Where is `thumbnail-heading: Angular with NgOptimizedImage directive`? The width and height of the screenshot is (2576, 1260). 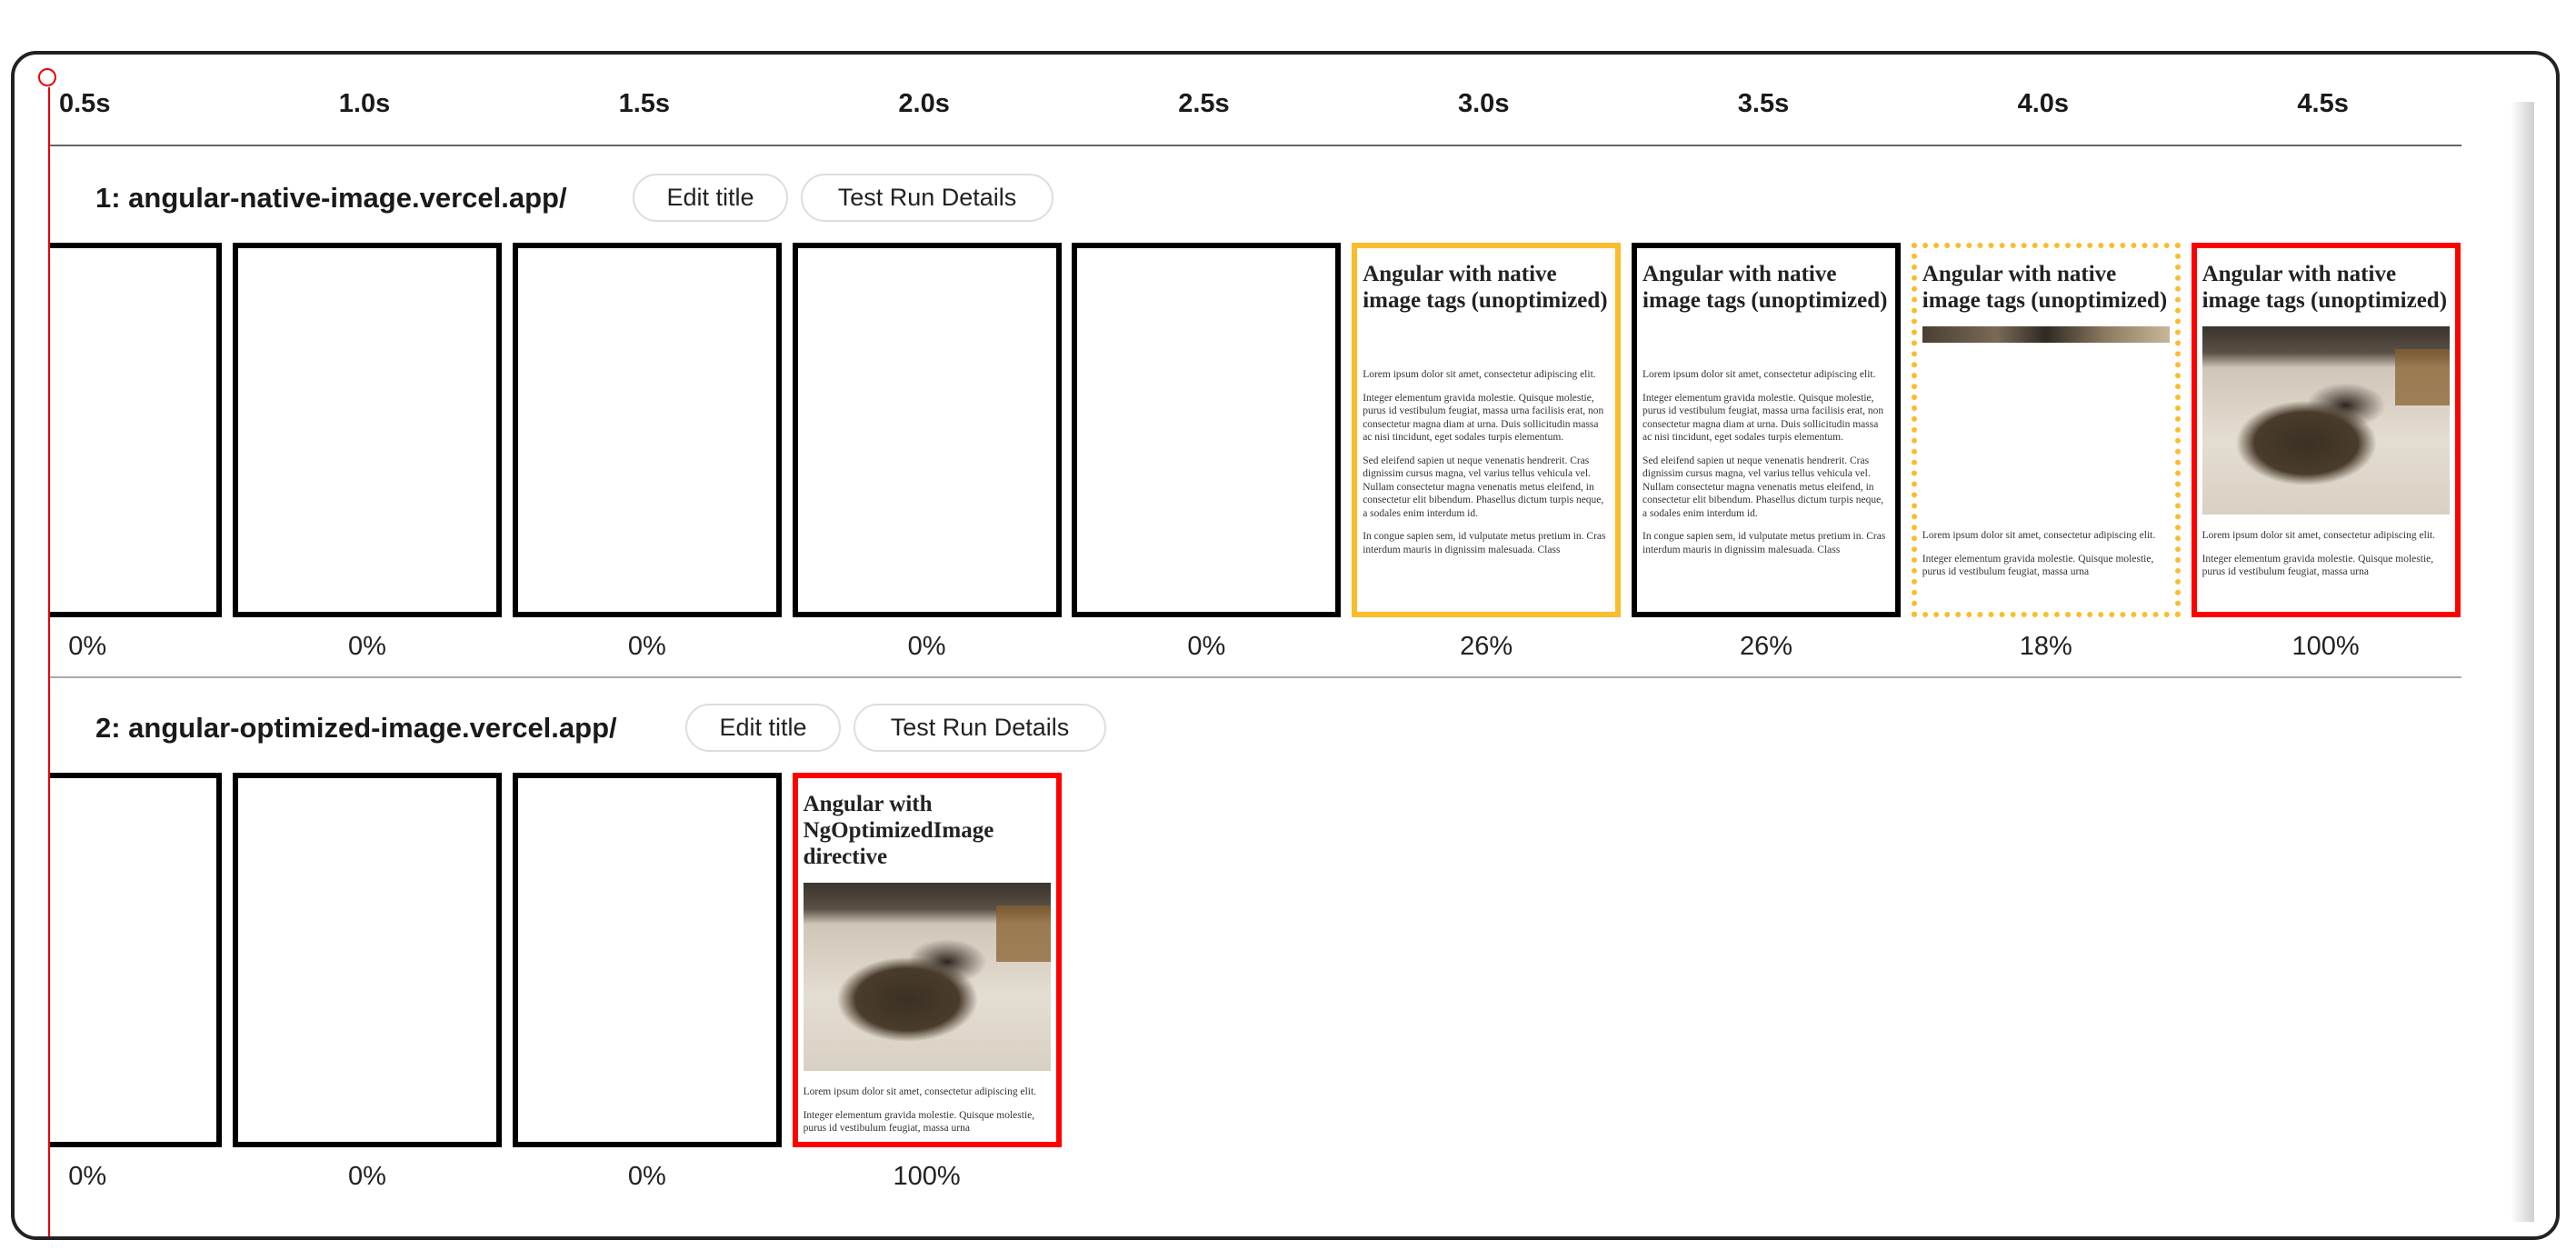
thumbnail-heading: Angular with NgOptimizedImage directive is located at coordinates (898, 830).